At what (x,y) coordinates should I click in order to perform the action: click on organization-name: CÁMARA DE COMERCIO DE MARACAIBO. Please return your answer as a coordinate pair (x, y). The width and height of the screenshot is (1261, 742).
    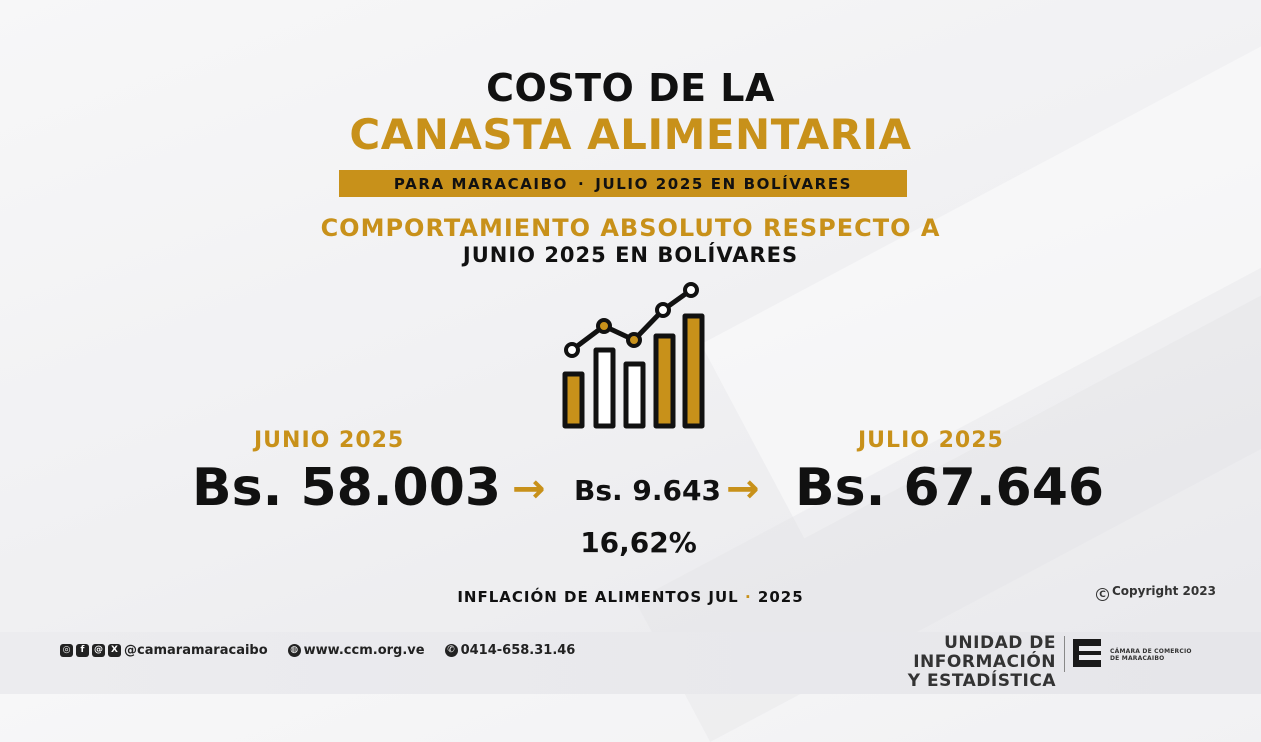
    Looking at the image, I should click on (1151, 655).